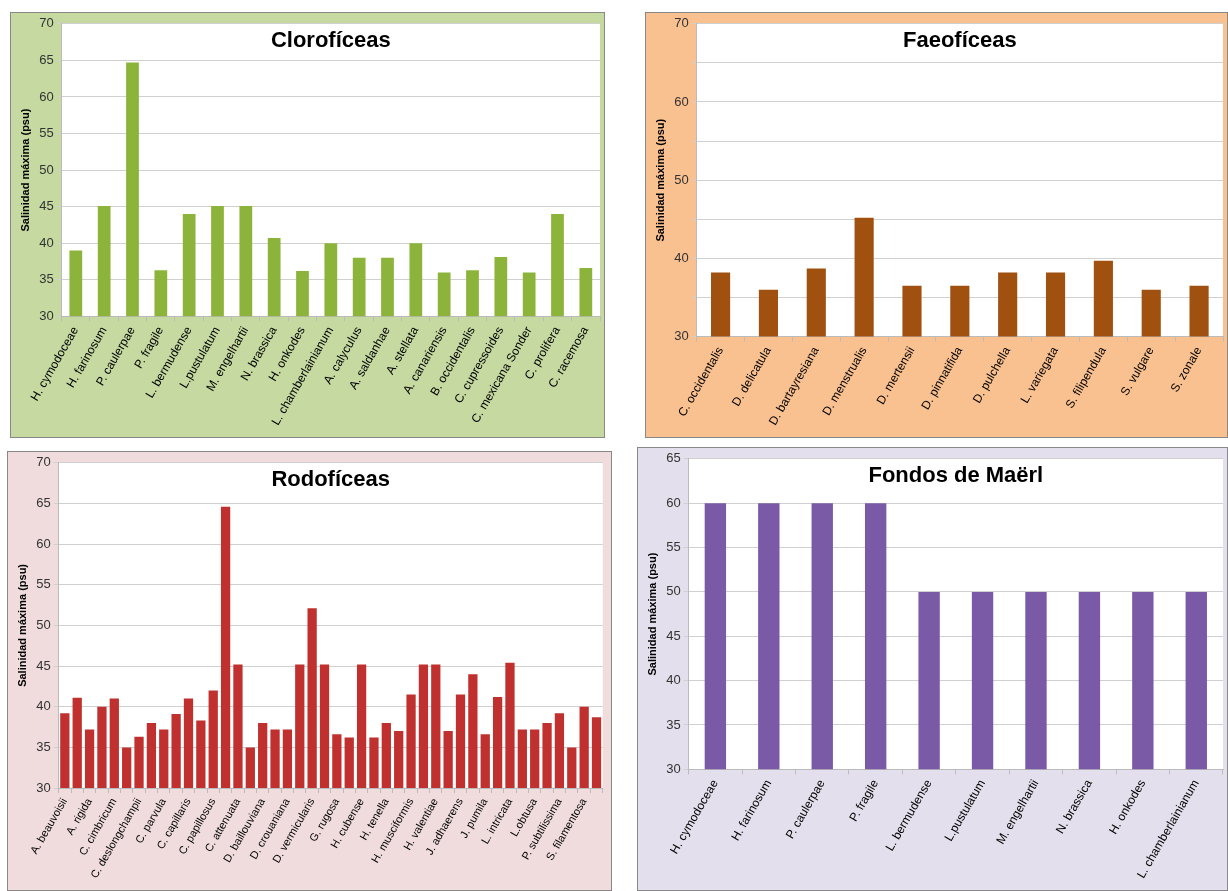 This screenshot has height=891, width=1228. I want to click on chart-title: Rodofíceas, so click(330, 478).